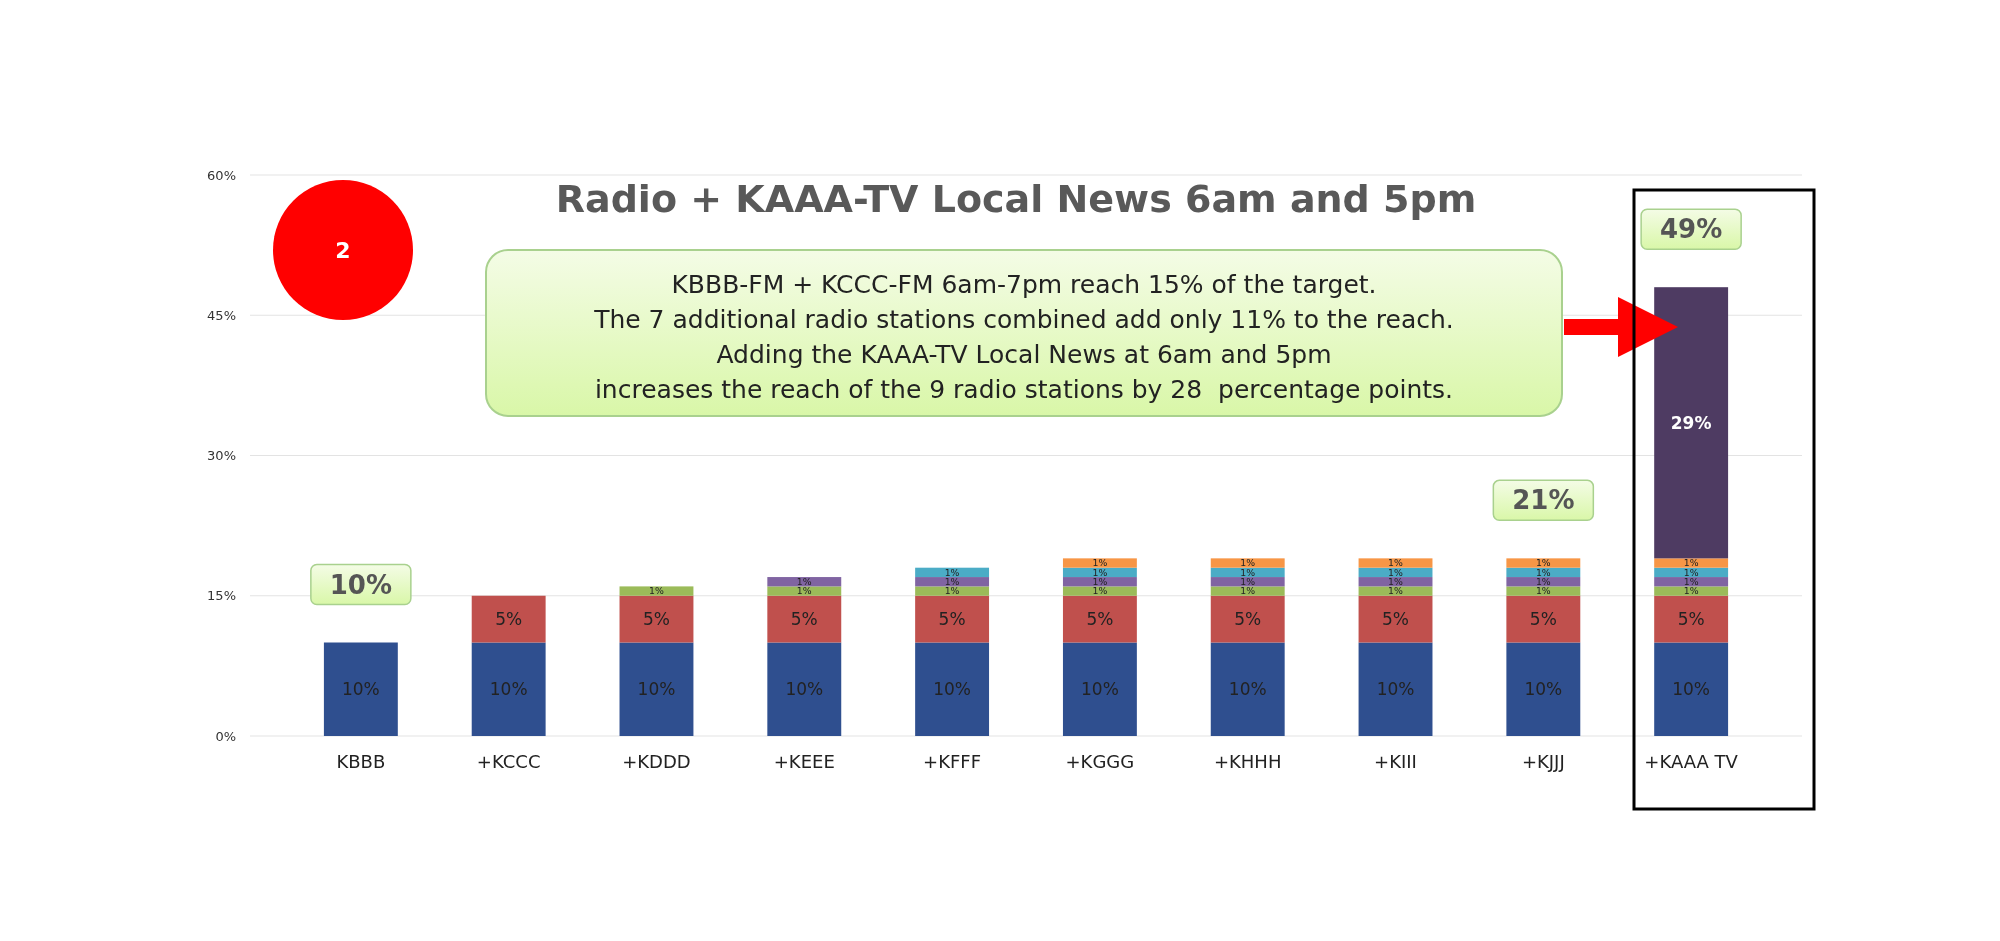  I want to click on x-tick-label: +KDDD, so click(656, 761).